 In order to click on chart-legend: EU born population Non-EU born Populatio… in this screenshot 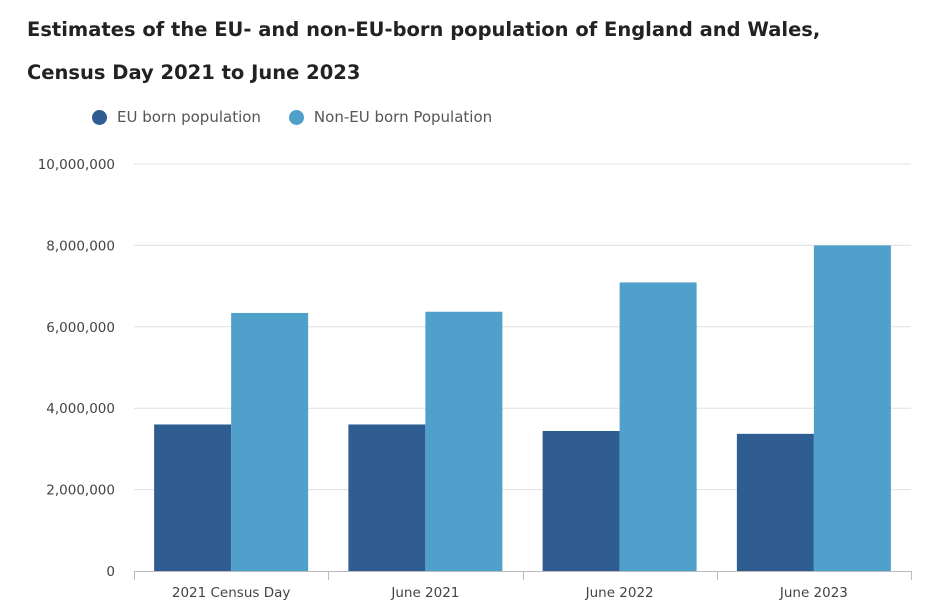, I will do `click(306, 117)`.